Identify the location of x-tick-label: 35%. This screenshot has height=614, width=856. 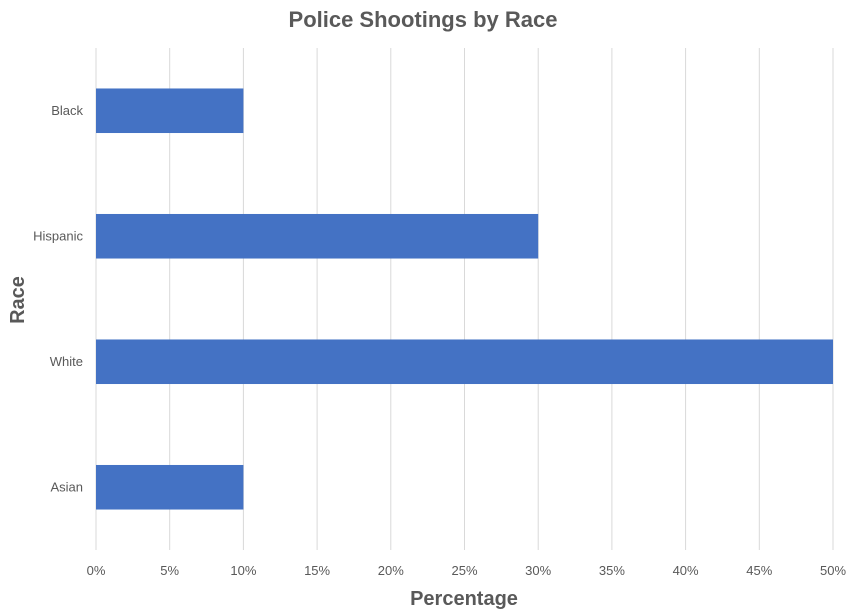
(612, 570).